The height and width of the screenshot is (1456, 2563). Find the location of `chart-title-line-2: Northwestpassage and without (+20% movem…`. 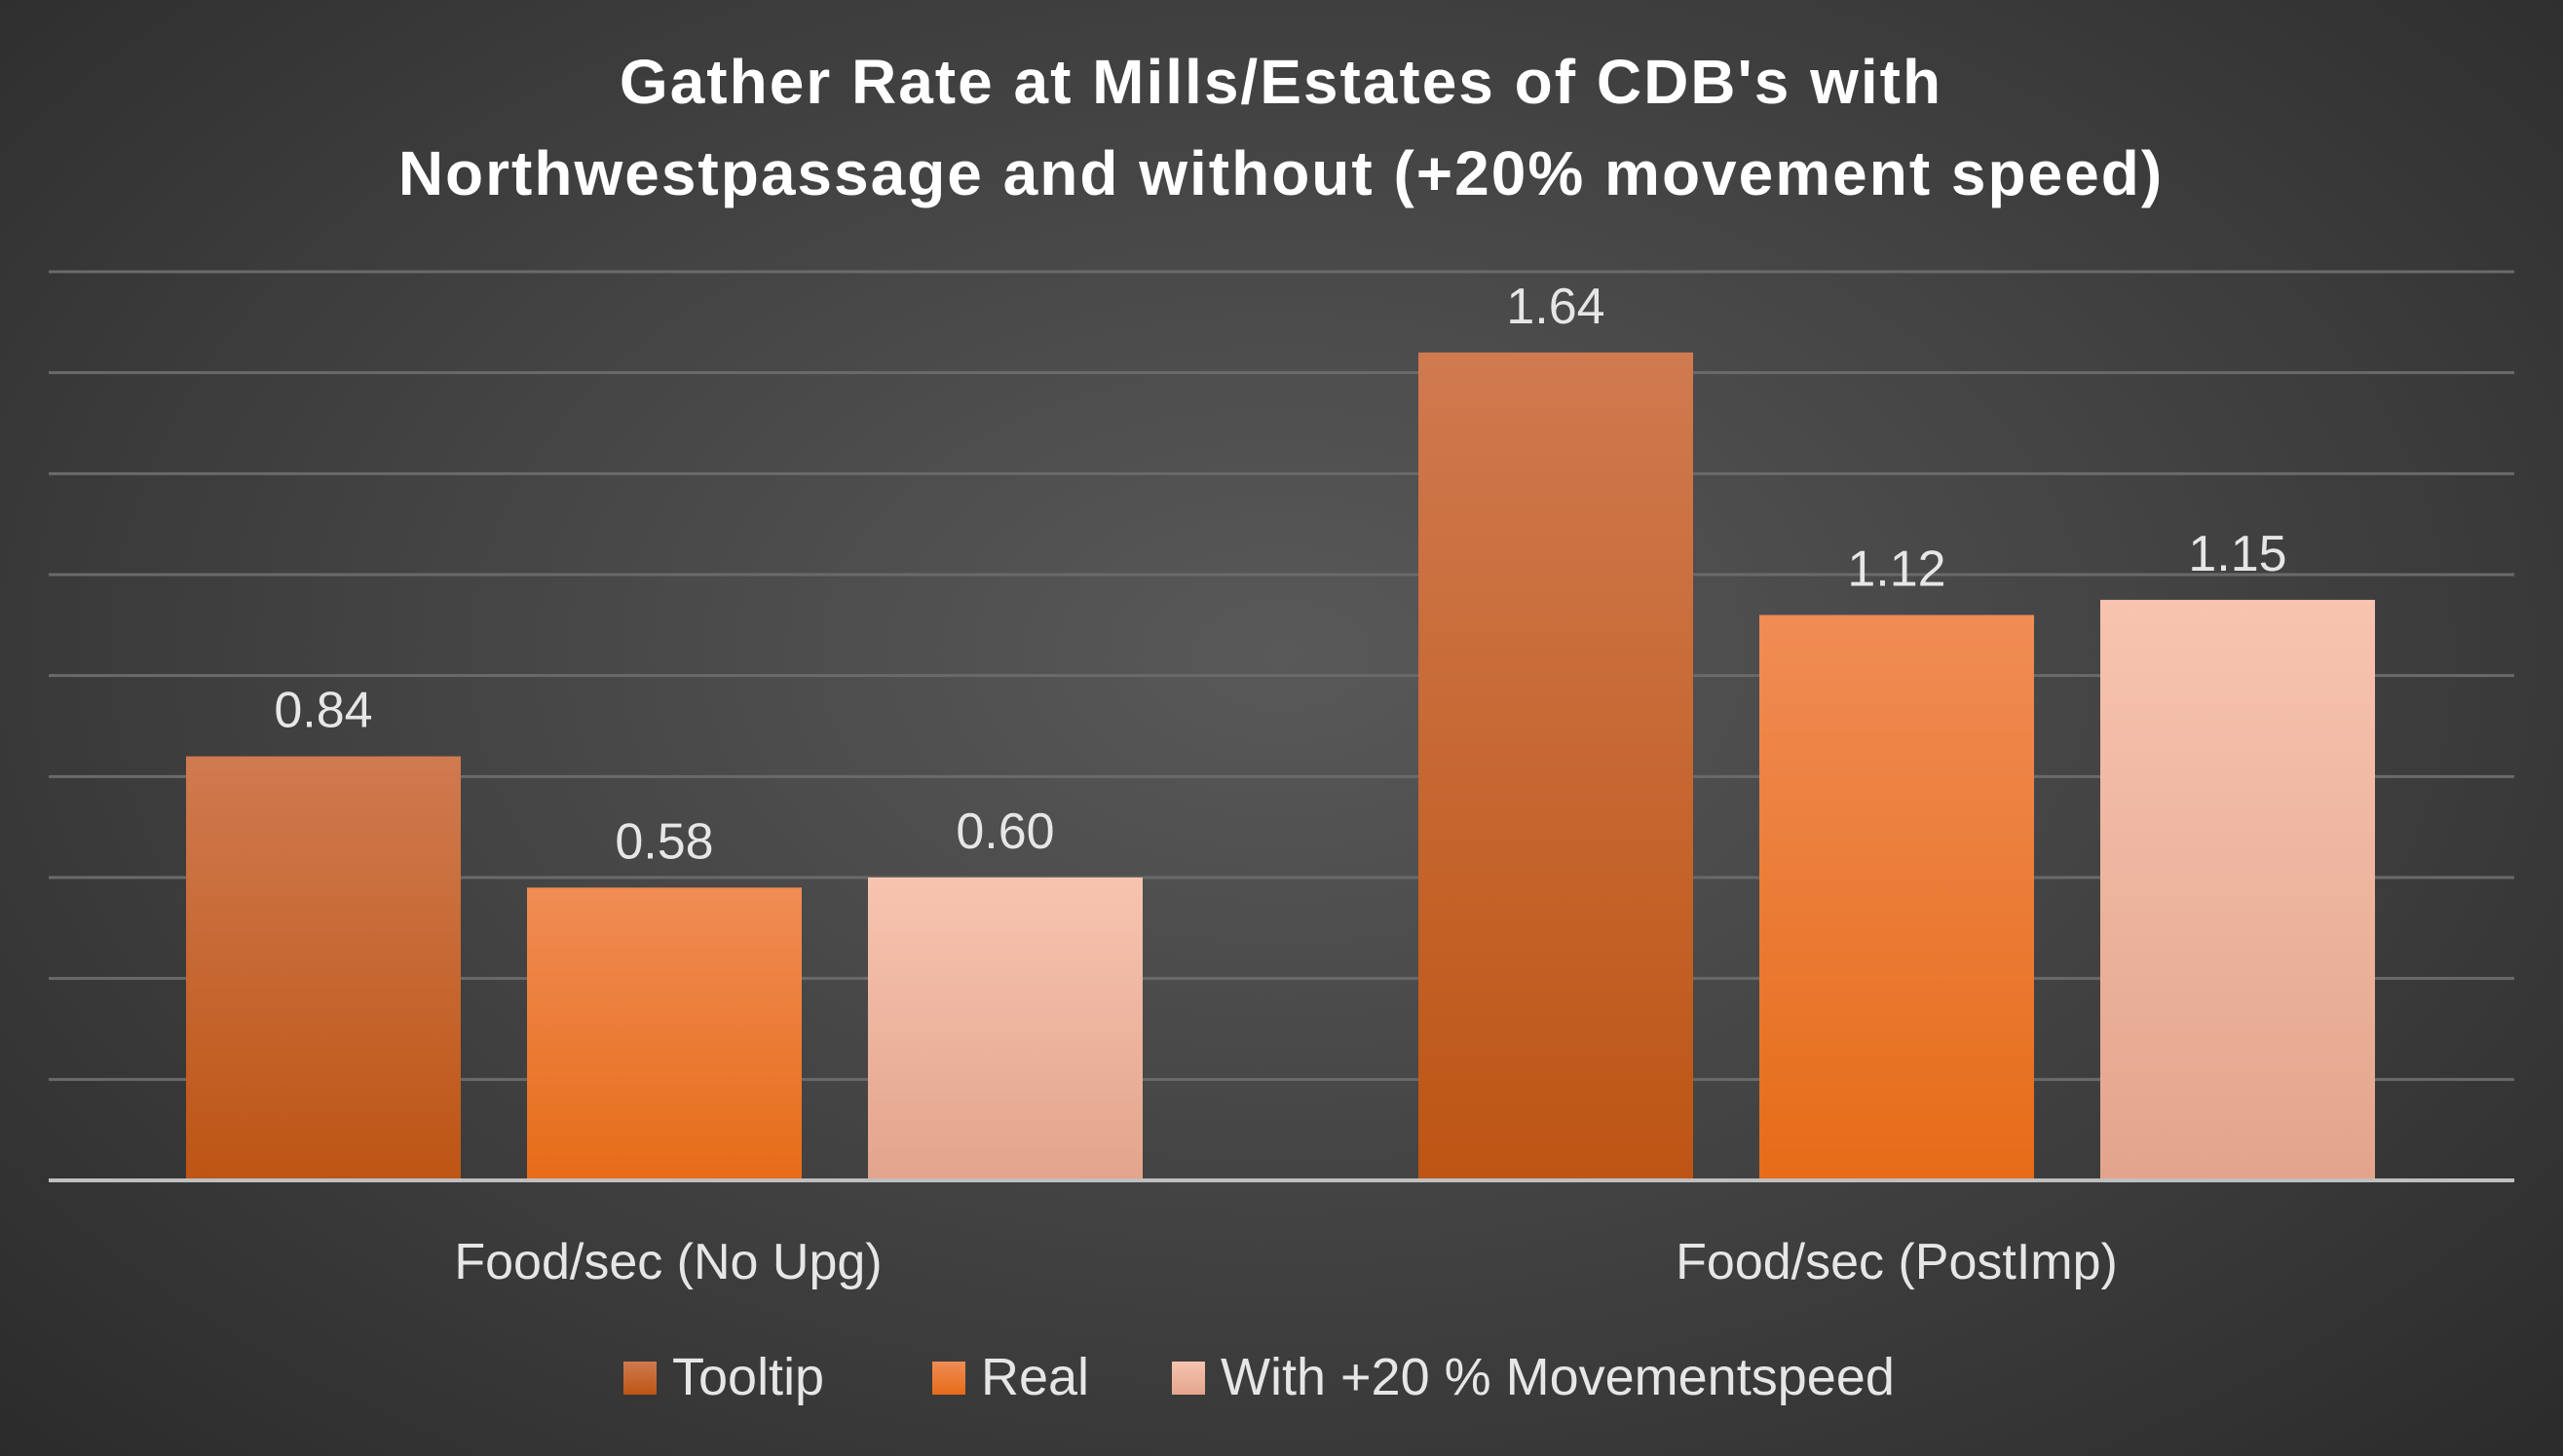

chart-title-line-2: Northwestpassage and without (+20% movem… is located at coordinates (1281, 173).